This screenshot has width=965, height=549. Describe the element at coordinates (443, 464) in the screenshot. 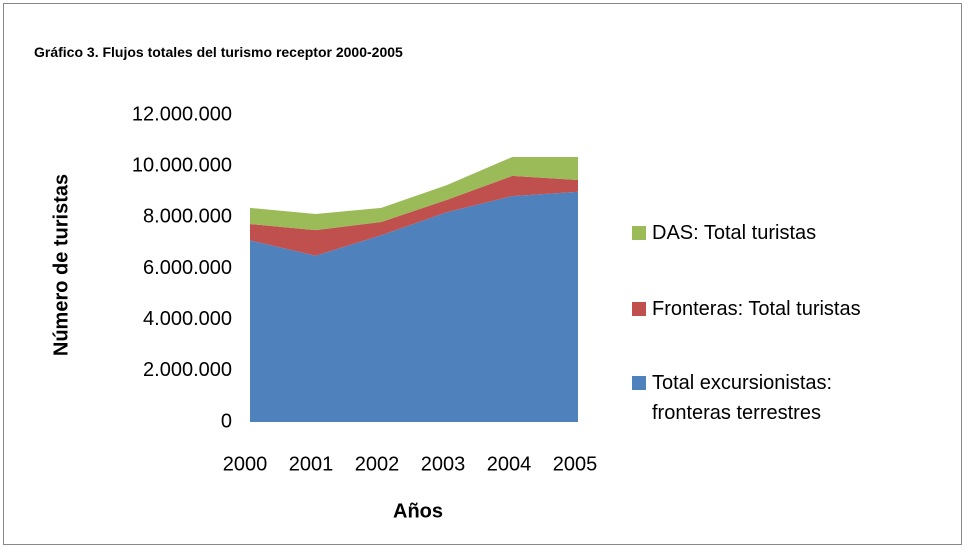

I see `x-tick-label: 2003` at that location.